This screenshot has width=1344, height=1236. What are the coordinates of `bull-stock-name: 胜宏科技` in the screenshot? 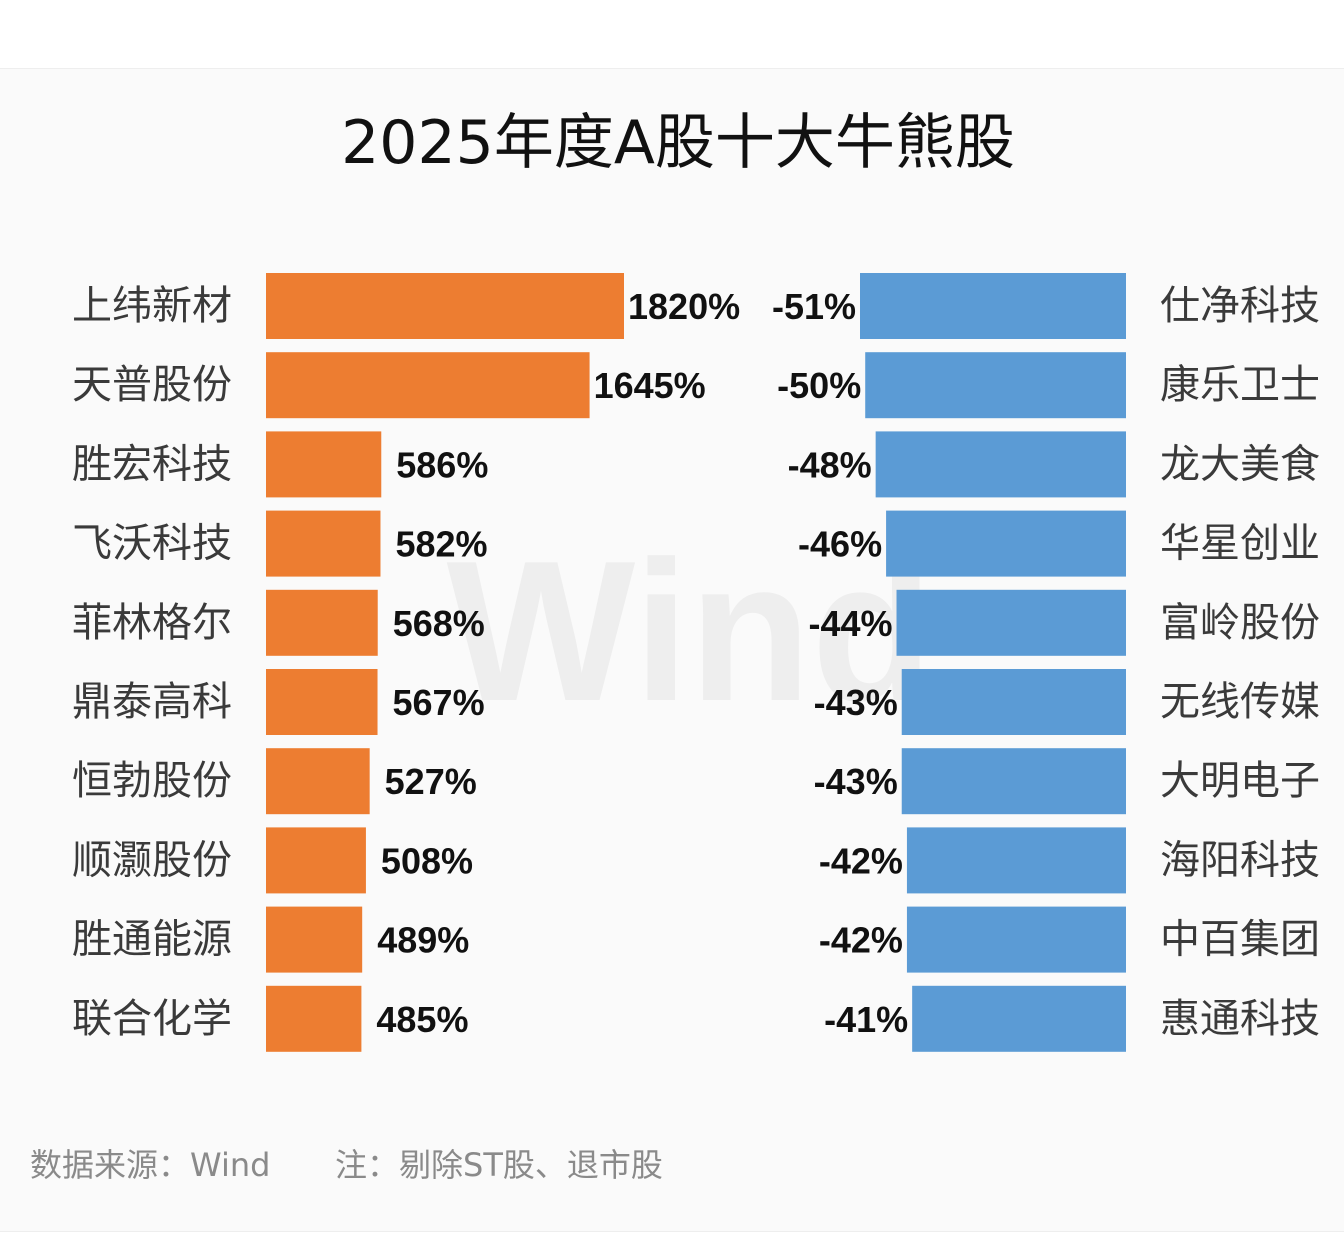 It's located at (152, 464).